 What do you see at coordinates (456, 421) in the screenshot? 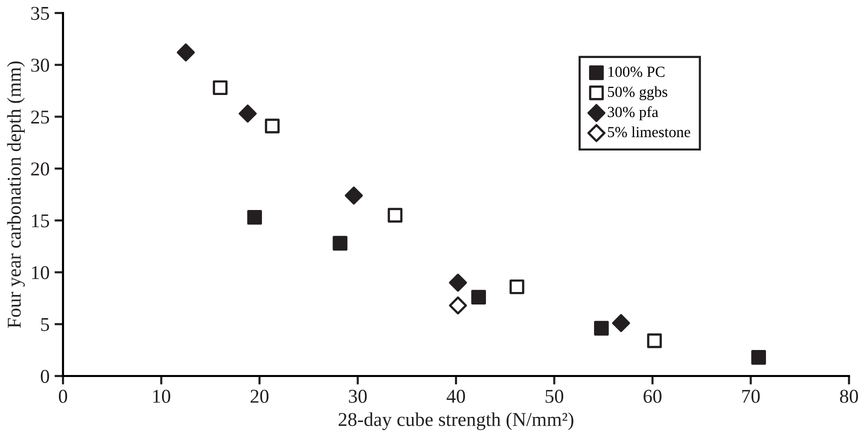
I see `x-axis-title: 28-day cube strength (N/mm²)` at bounding box center [456, 421].